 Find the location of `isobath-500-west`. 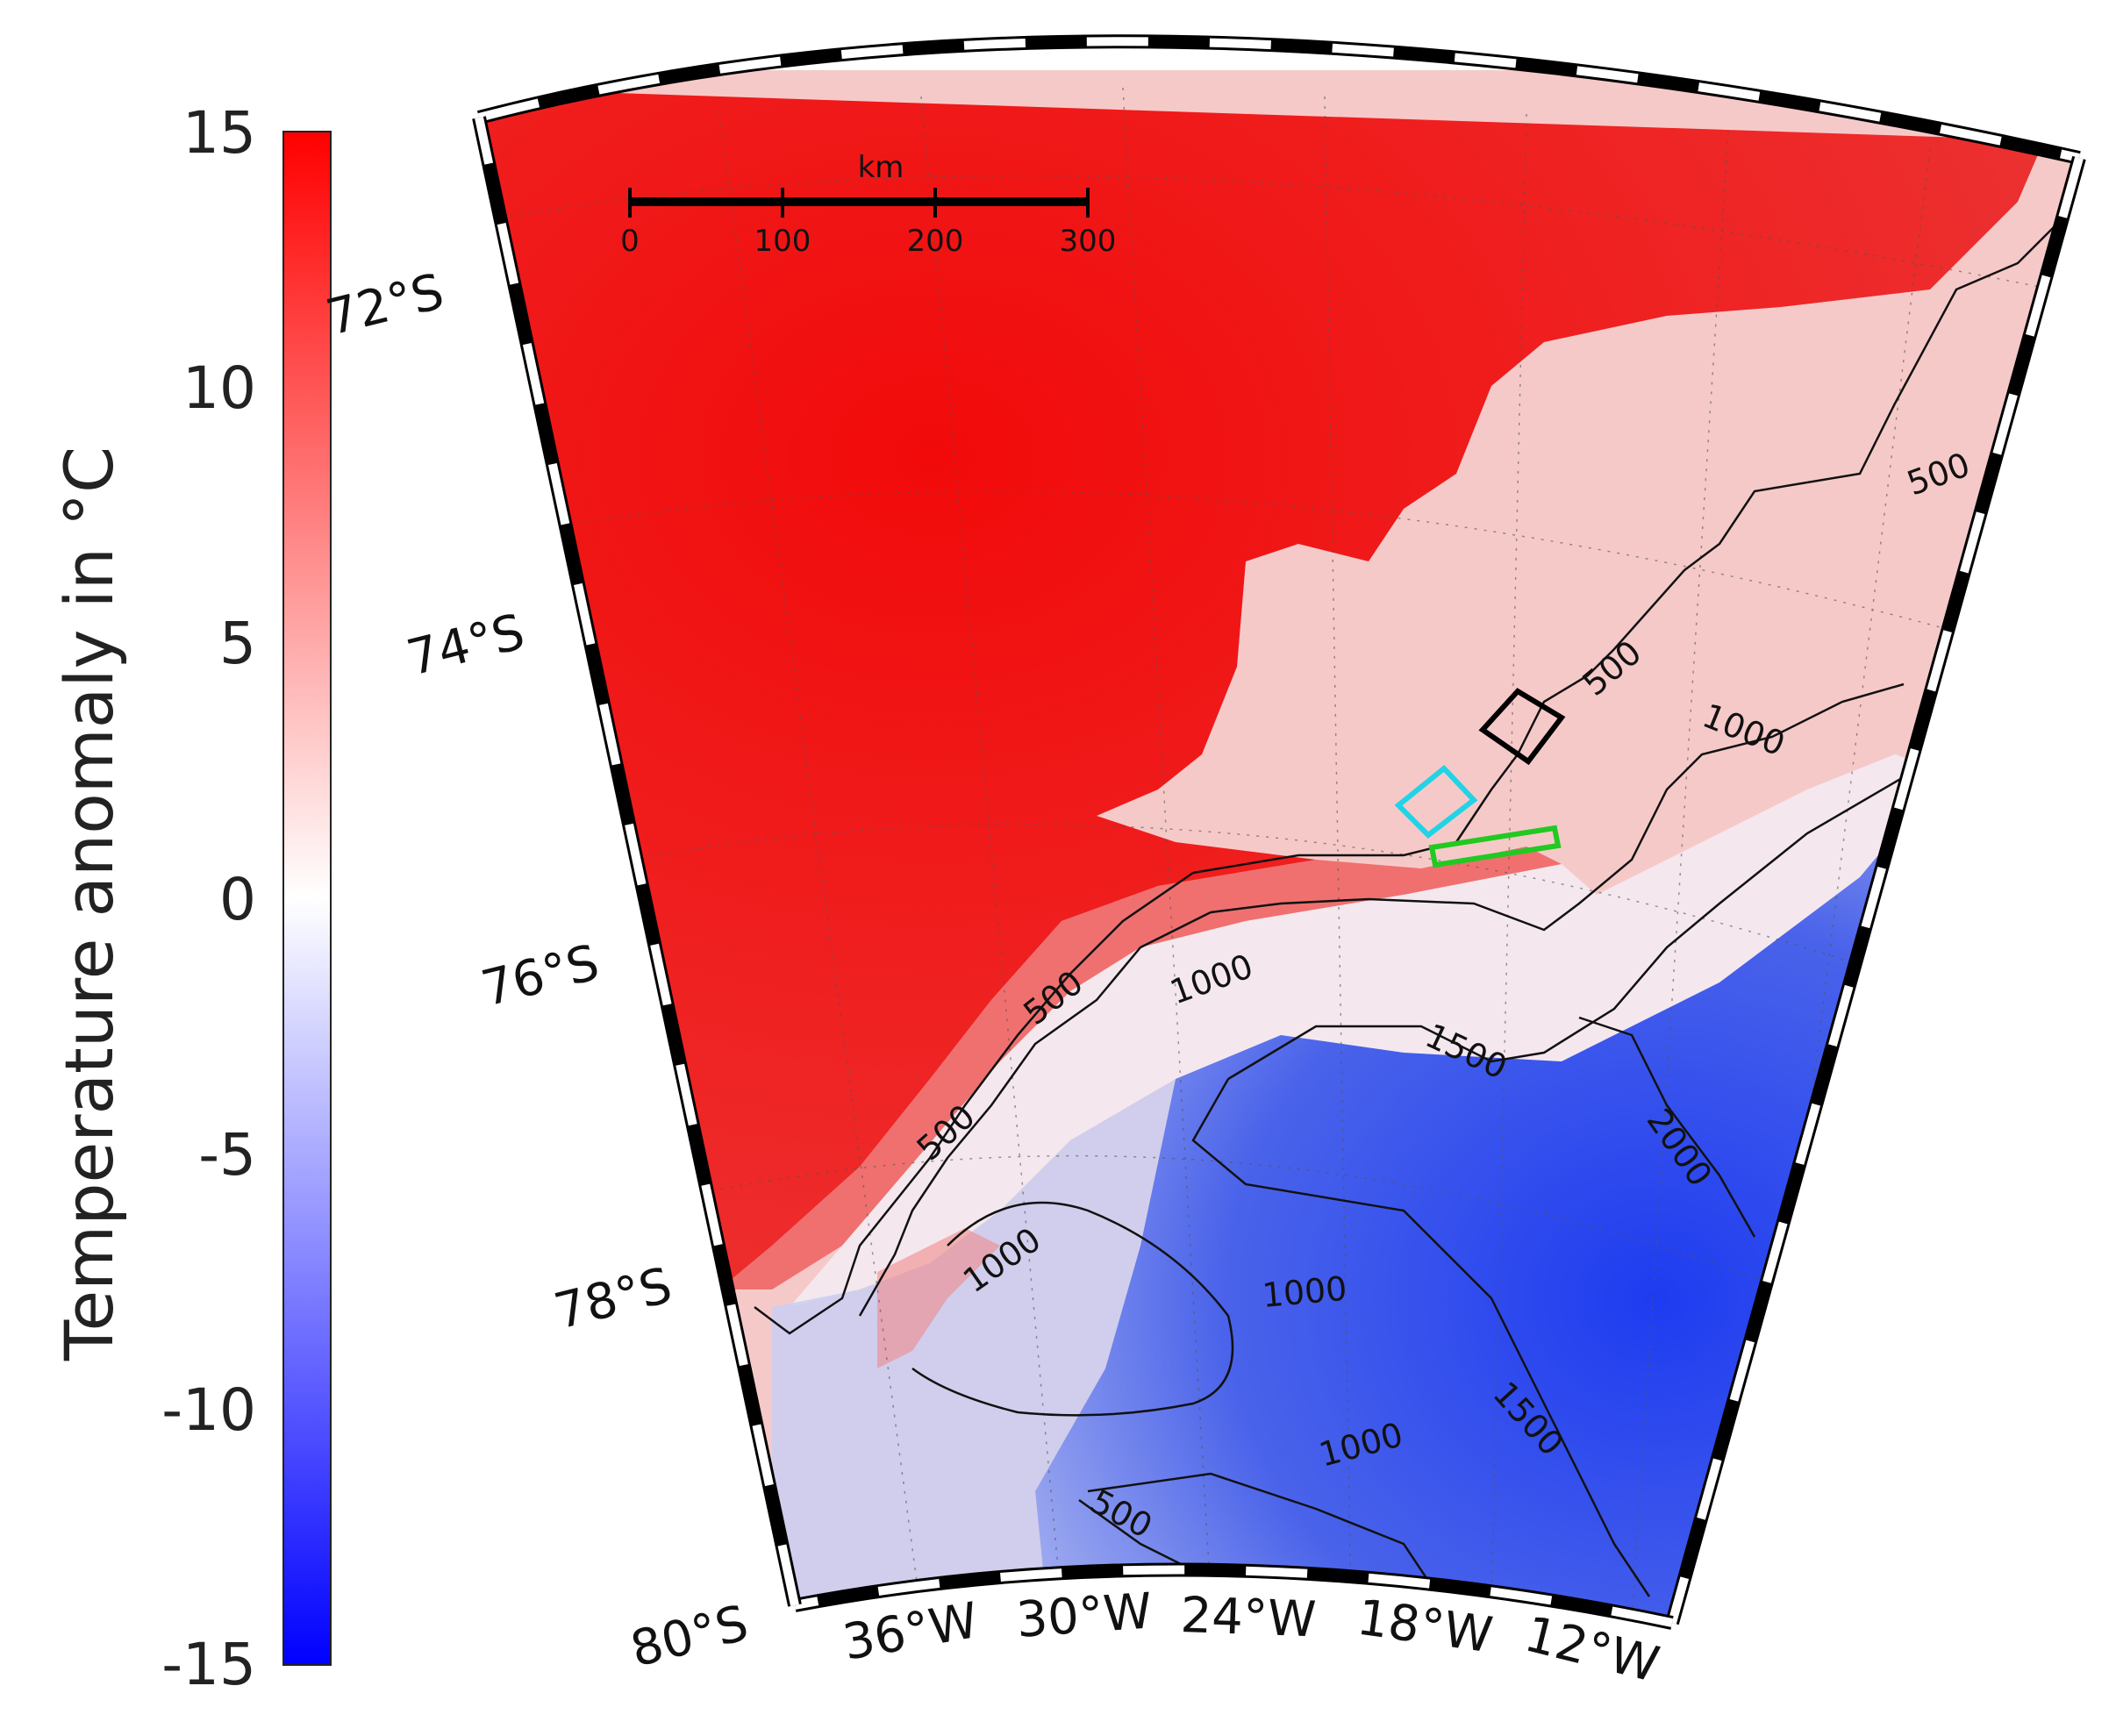

isobath-500-west is located at coordinates (974, 1103).